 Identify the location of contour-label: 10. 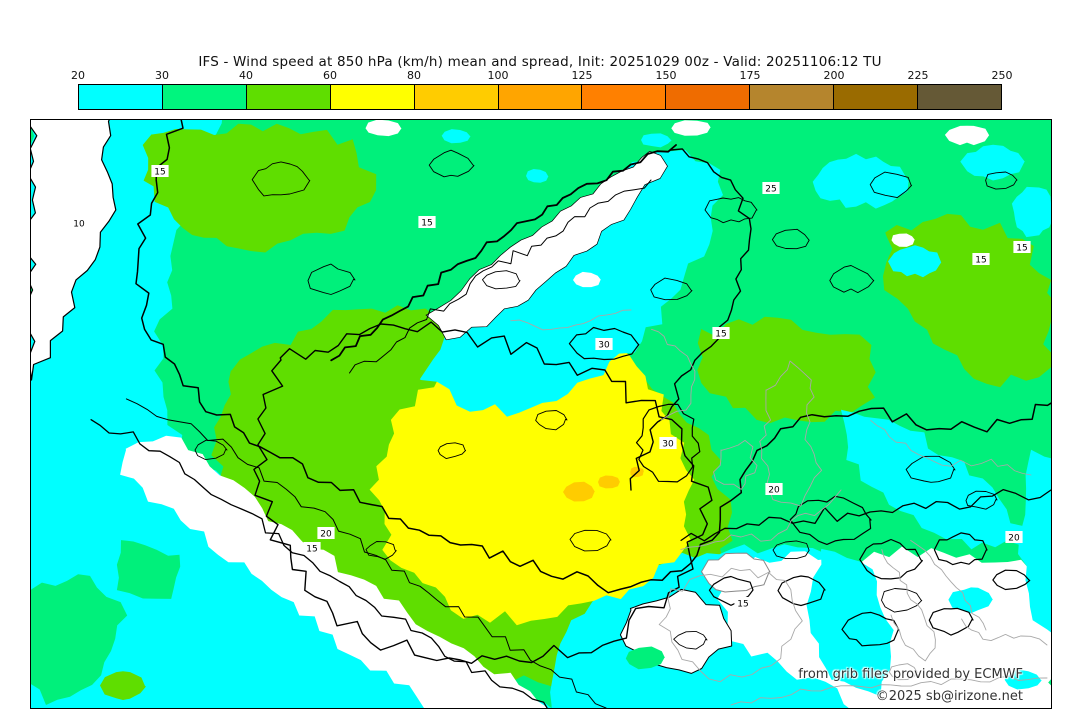
(79, 223).